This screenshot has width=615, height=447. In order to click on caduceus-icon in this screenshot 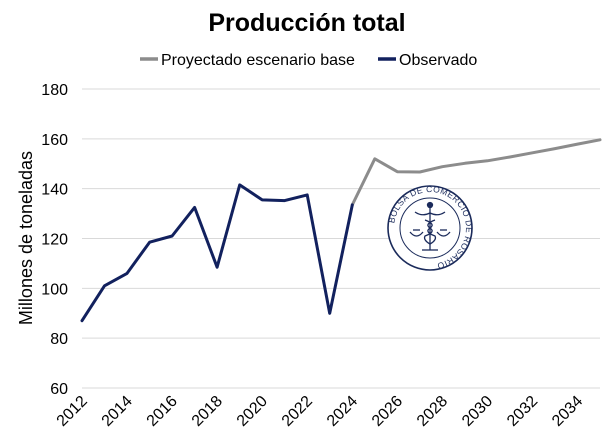, I will do `click(430, 226)`.